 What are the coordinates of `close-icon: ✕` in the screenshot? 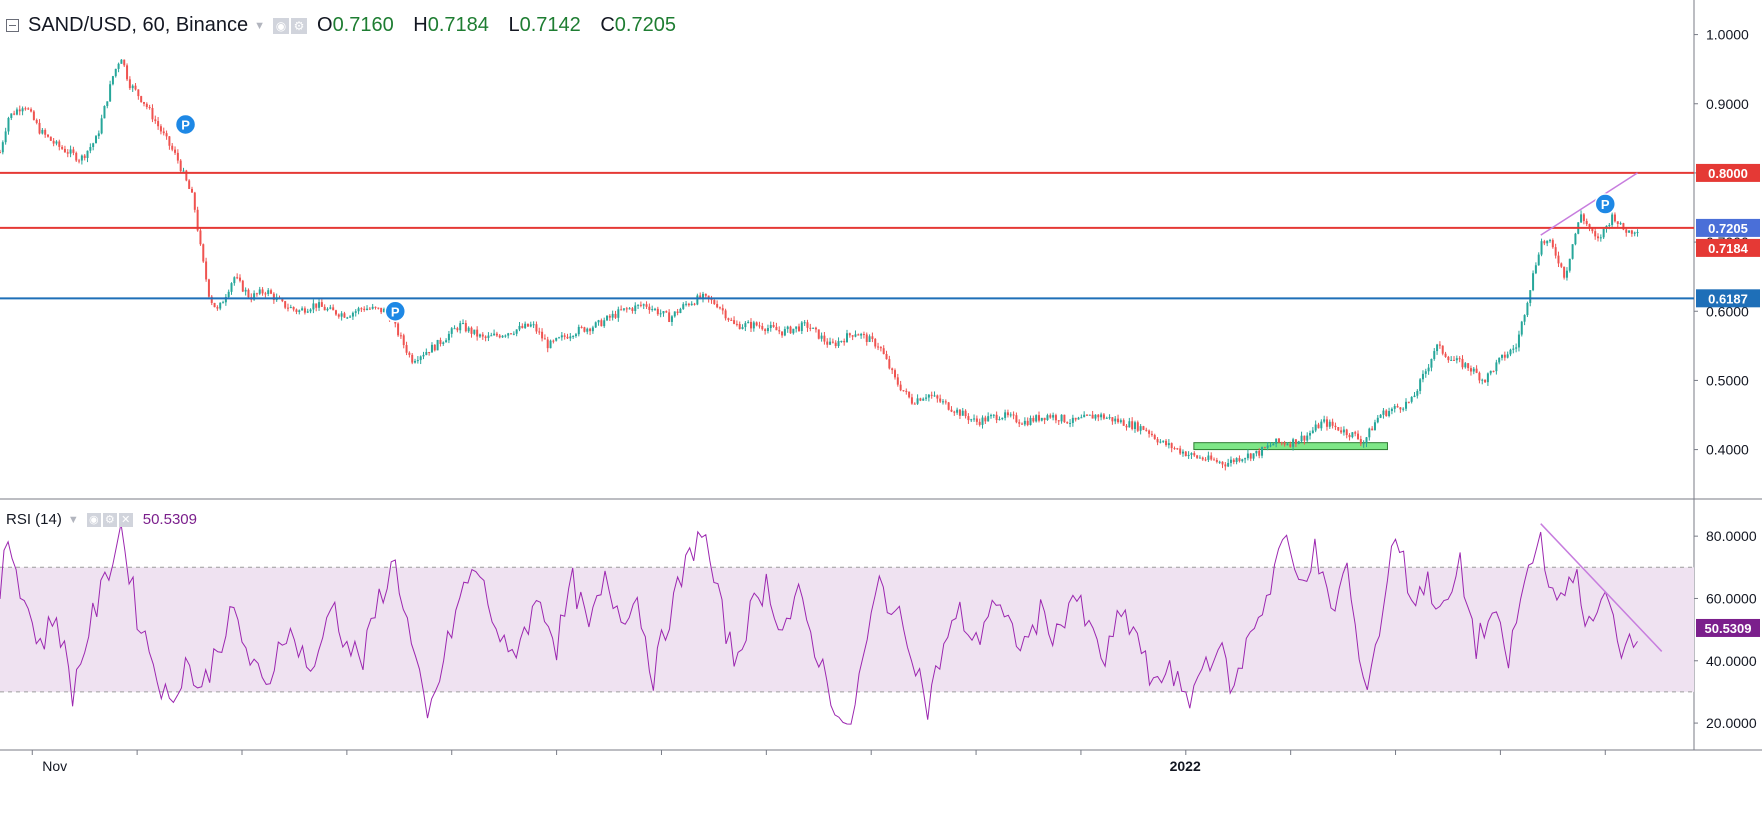 It's located at (125, 519).